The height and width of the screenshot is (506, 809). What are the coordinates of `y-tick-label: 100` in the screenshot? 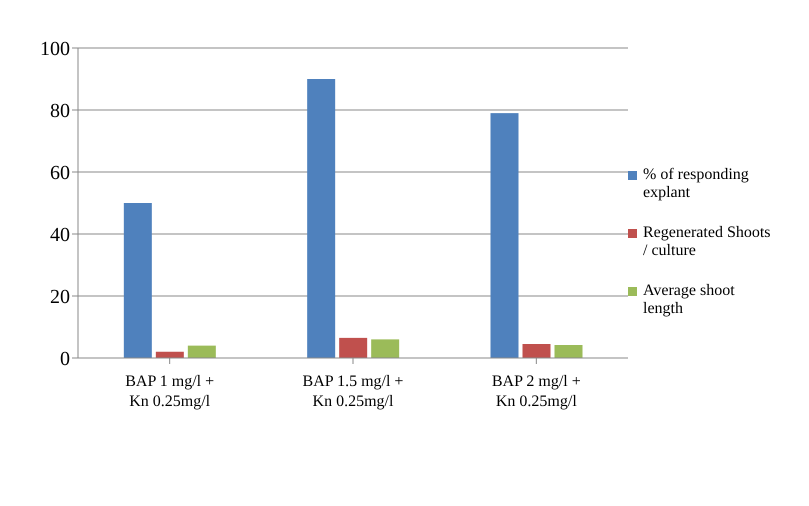 It's located at (55, 49).